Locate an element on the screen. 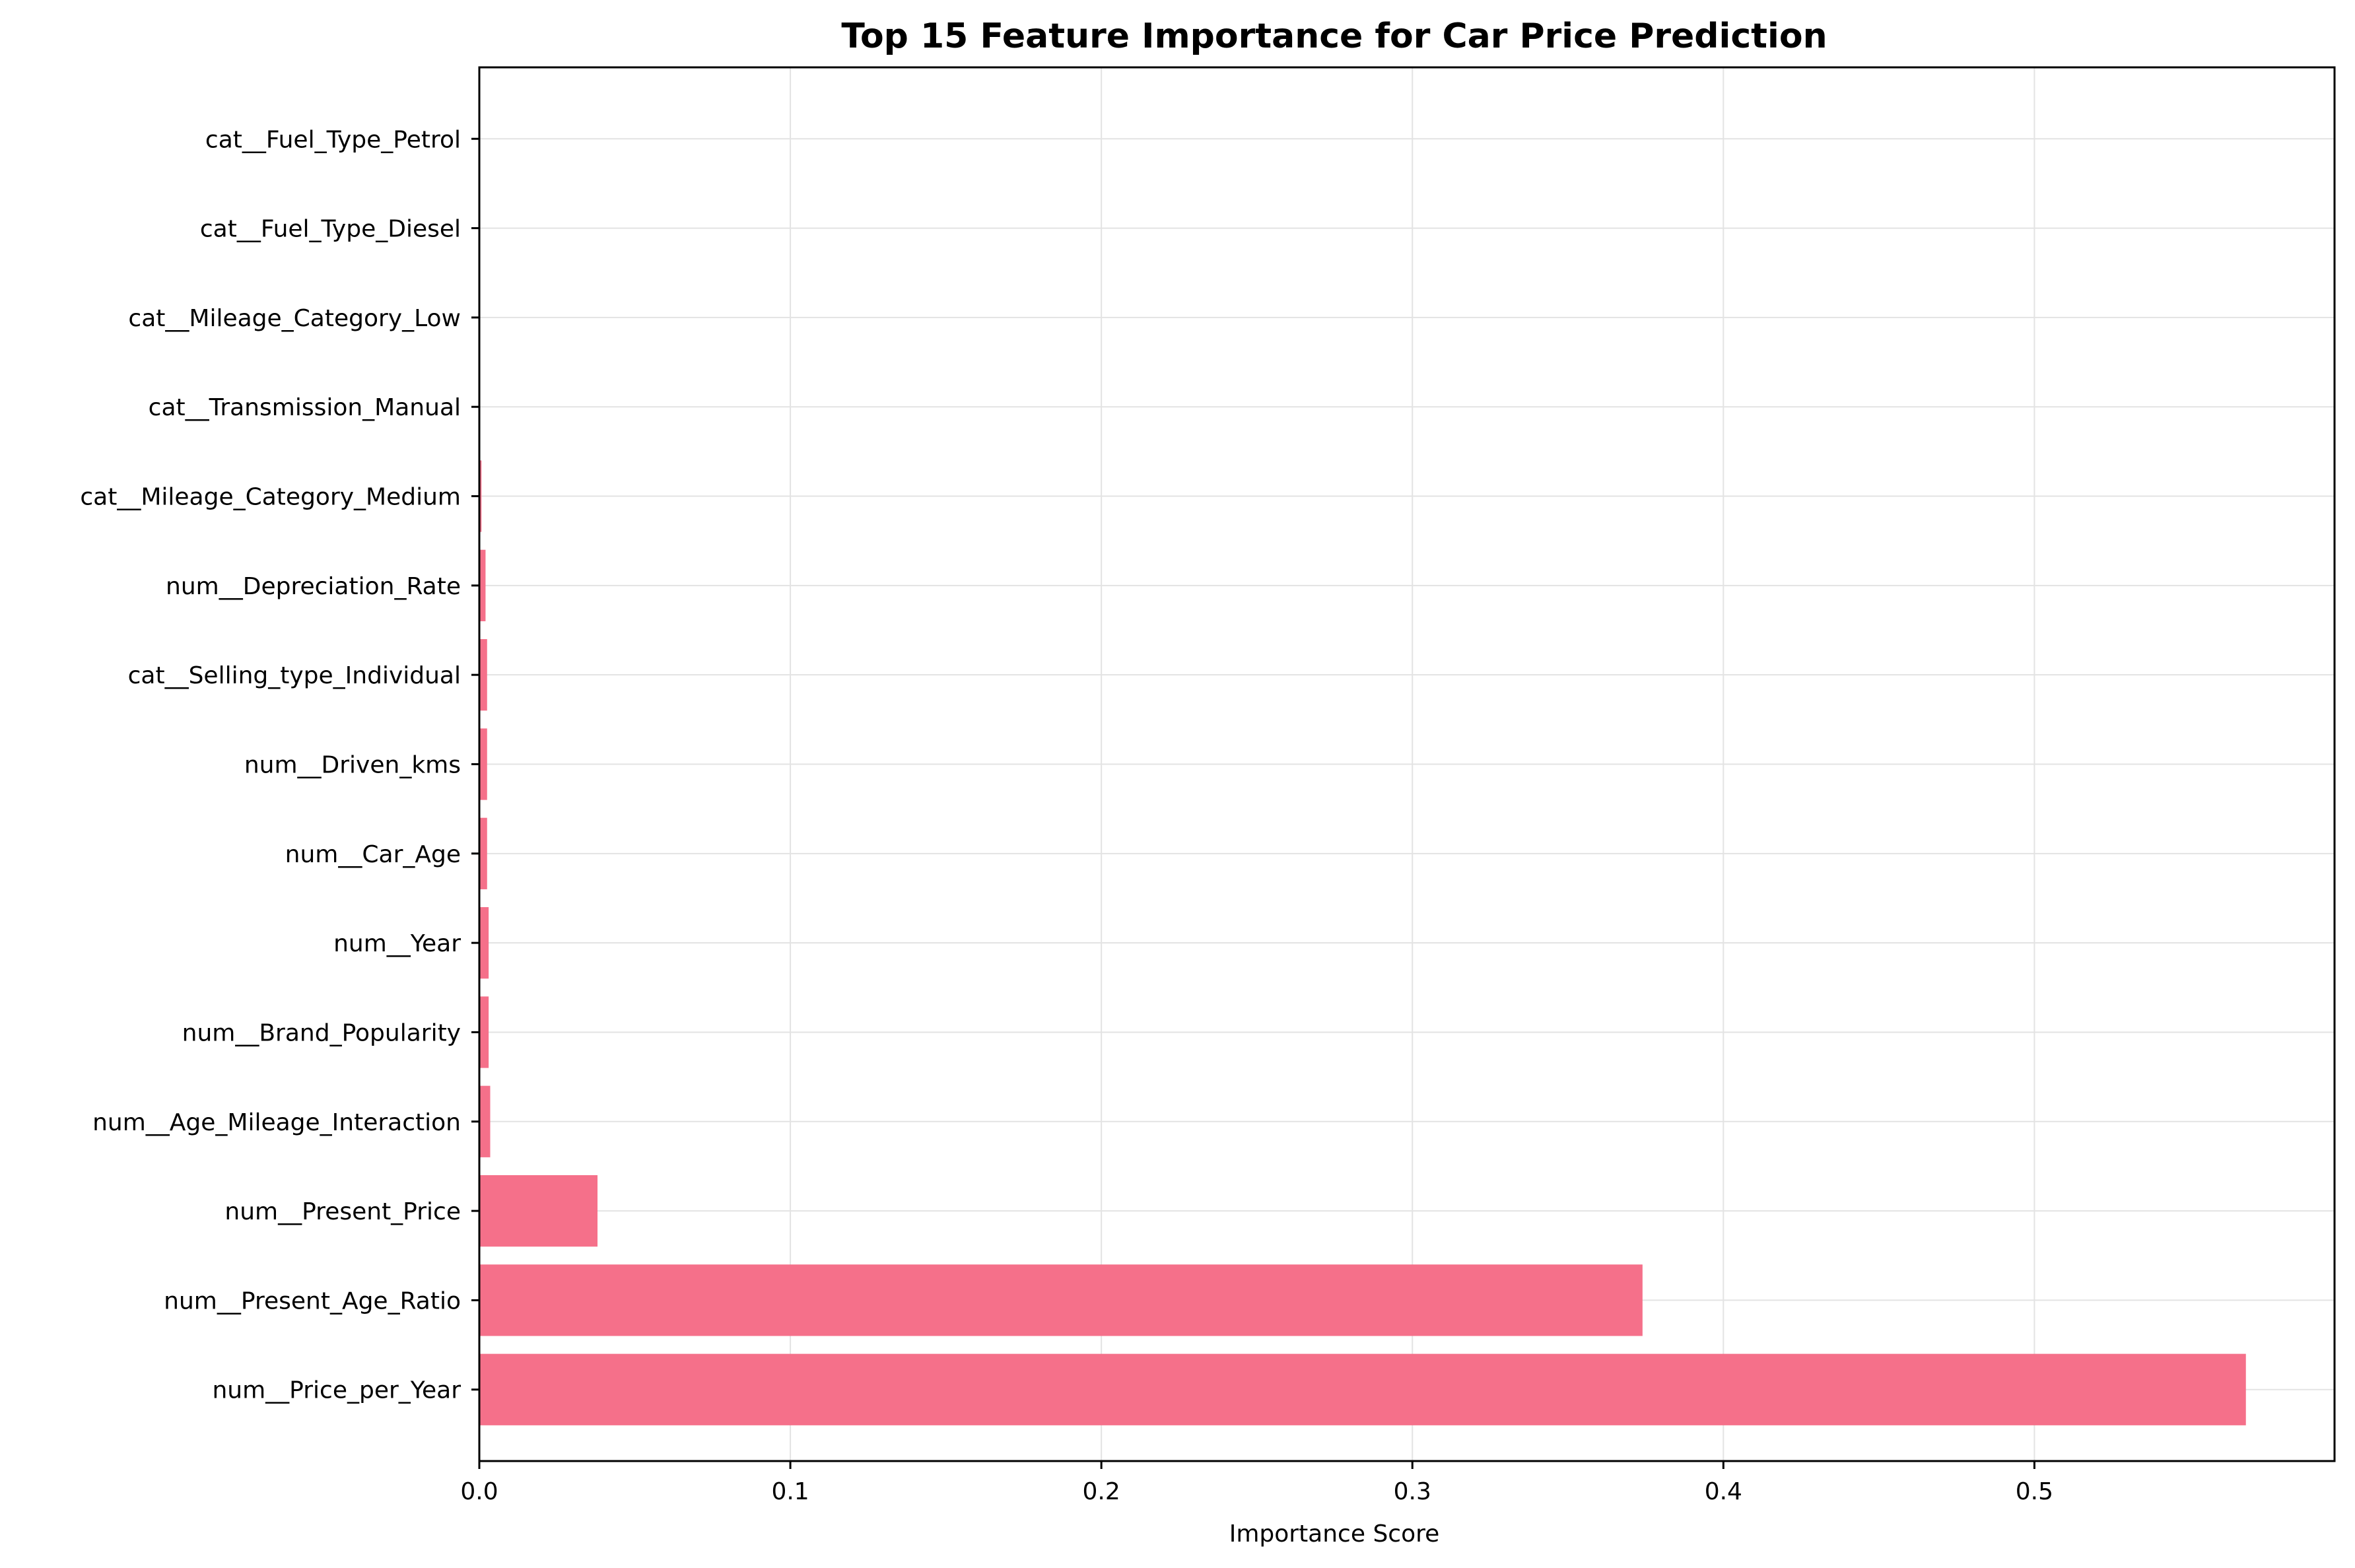  y-tick-label: num__Age_Mileage_Interaction is located at coordinates (276, 1122).